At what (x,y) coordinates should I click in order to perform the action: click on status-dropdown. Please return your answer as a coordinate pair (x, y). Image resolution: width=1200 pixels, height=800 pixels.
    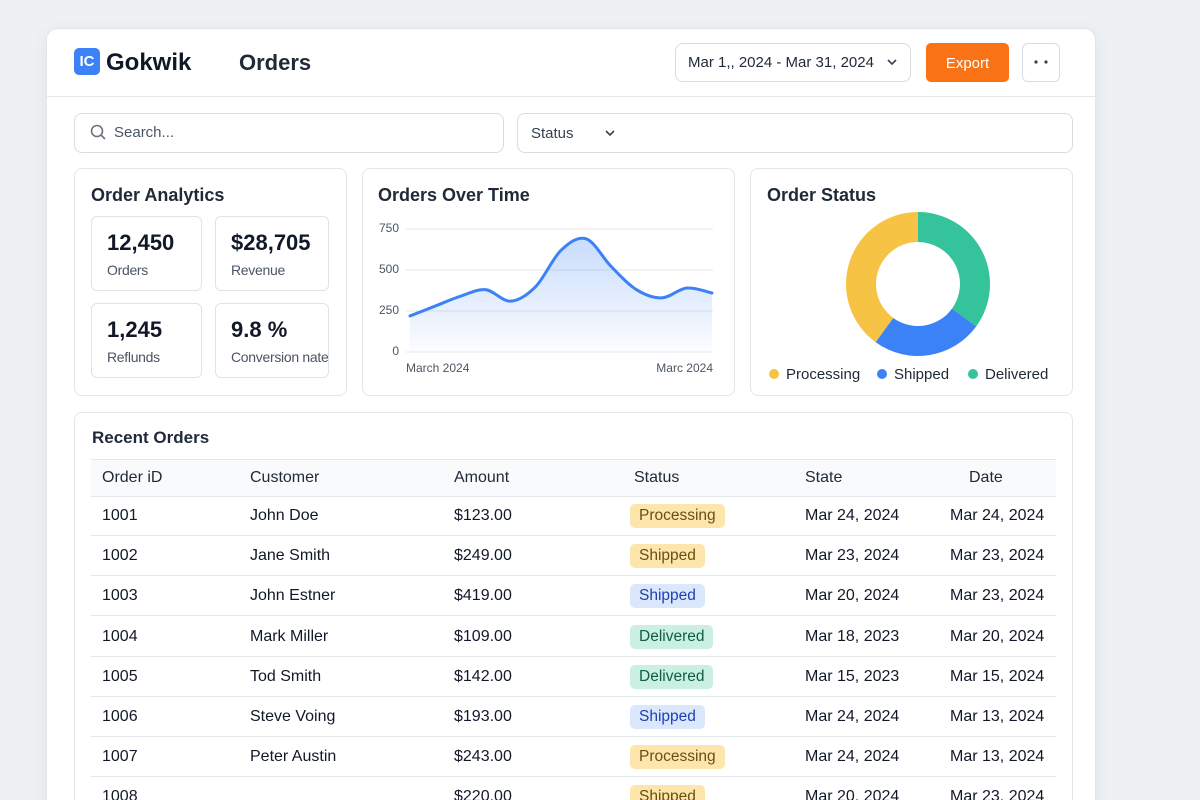
    Looking at the image, I should click on (795, 133).